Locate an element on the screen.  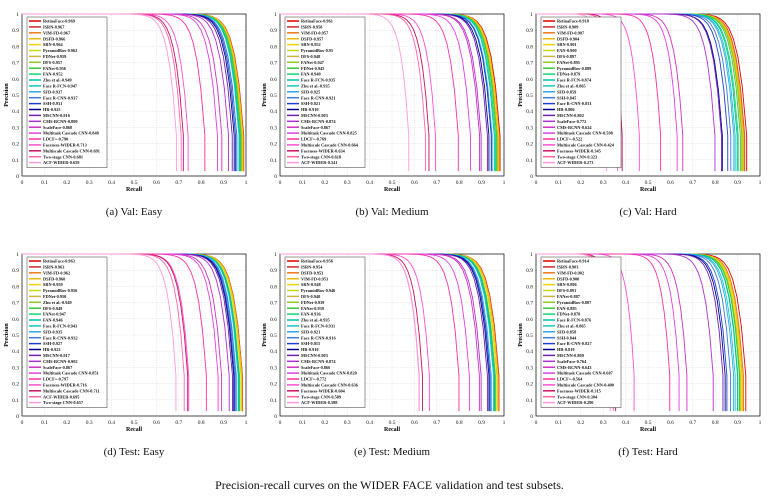
legend-label: Face R-FCN-0.874 is located at coordinates (574, 80).